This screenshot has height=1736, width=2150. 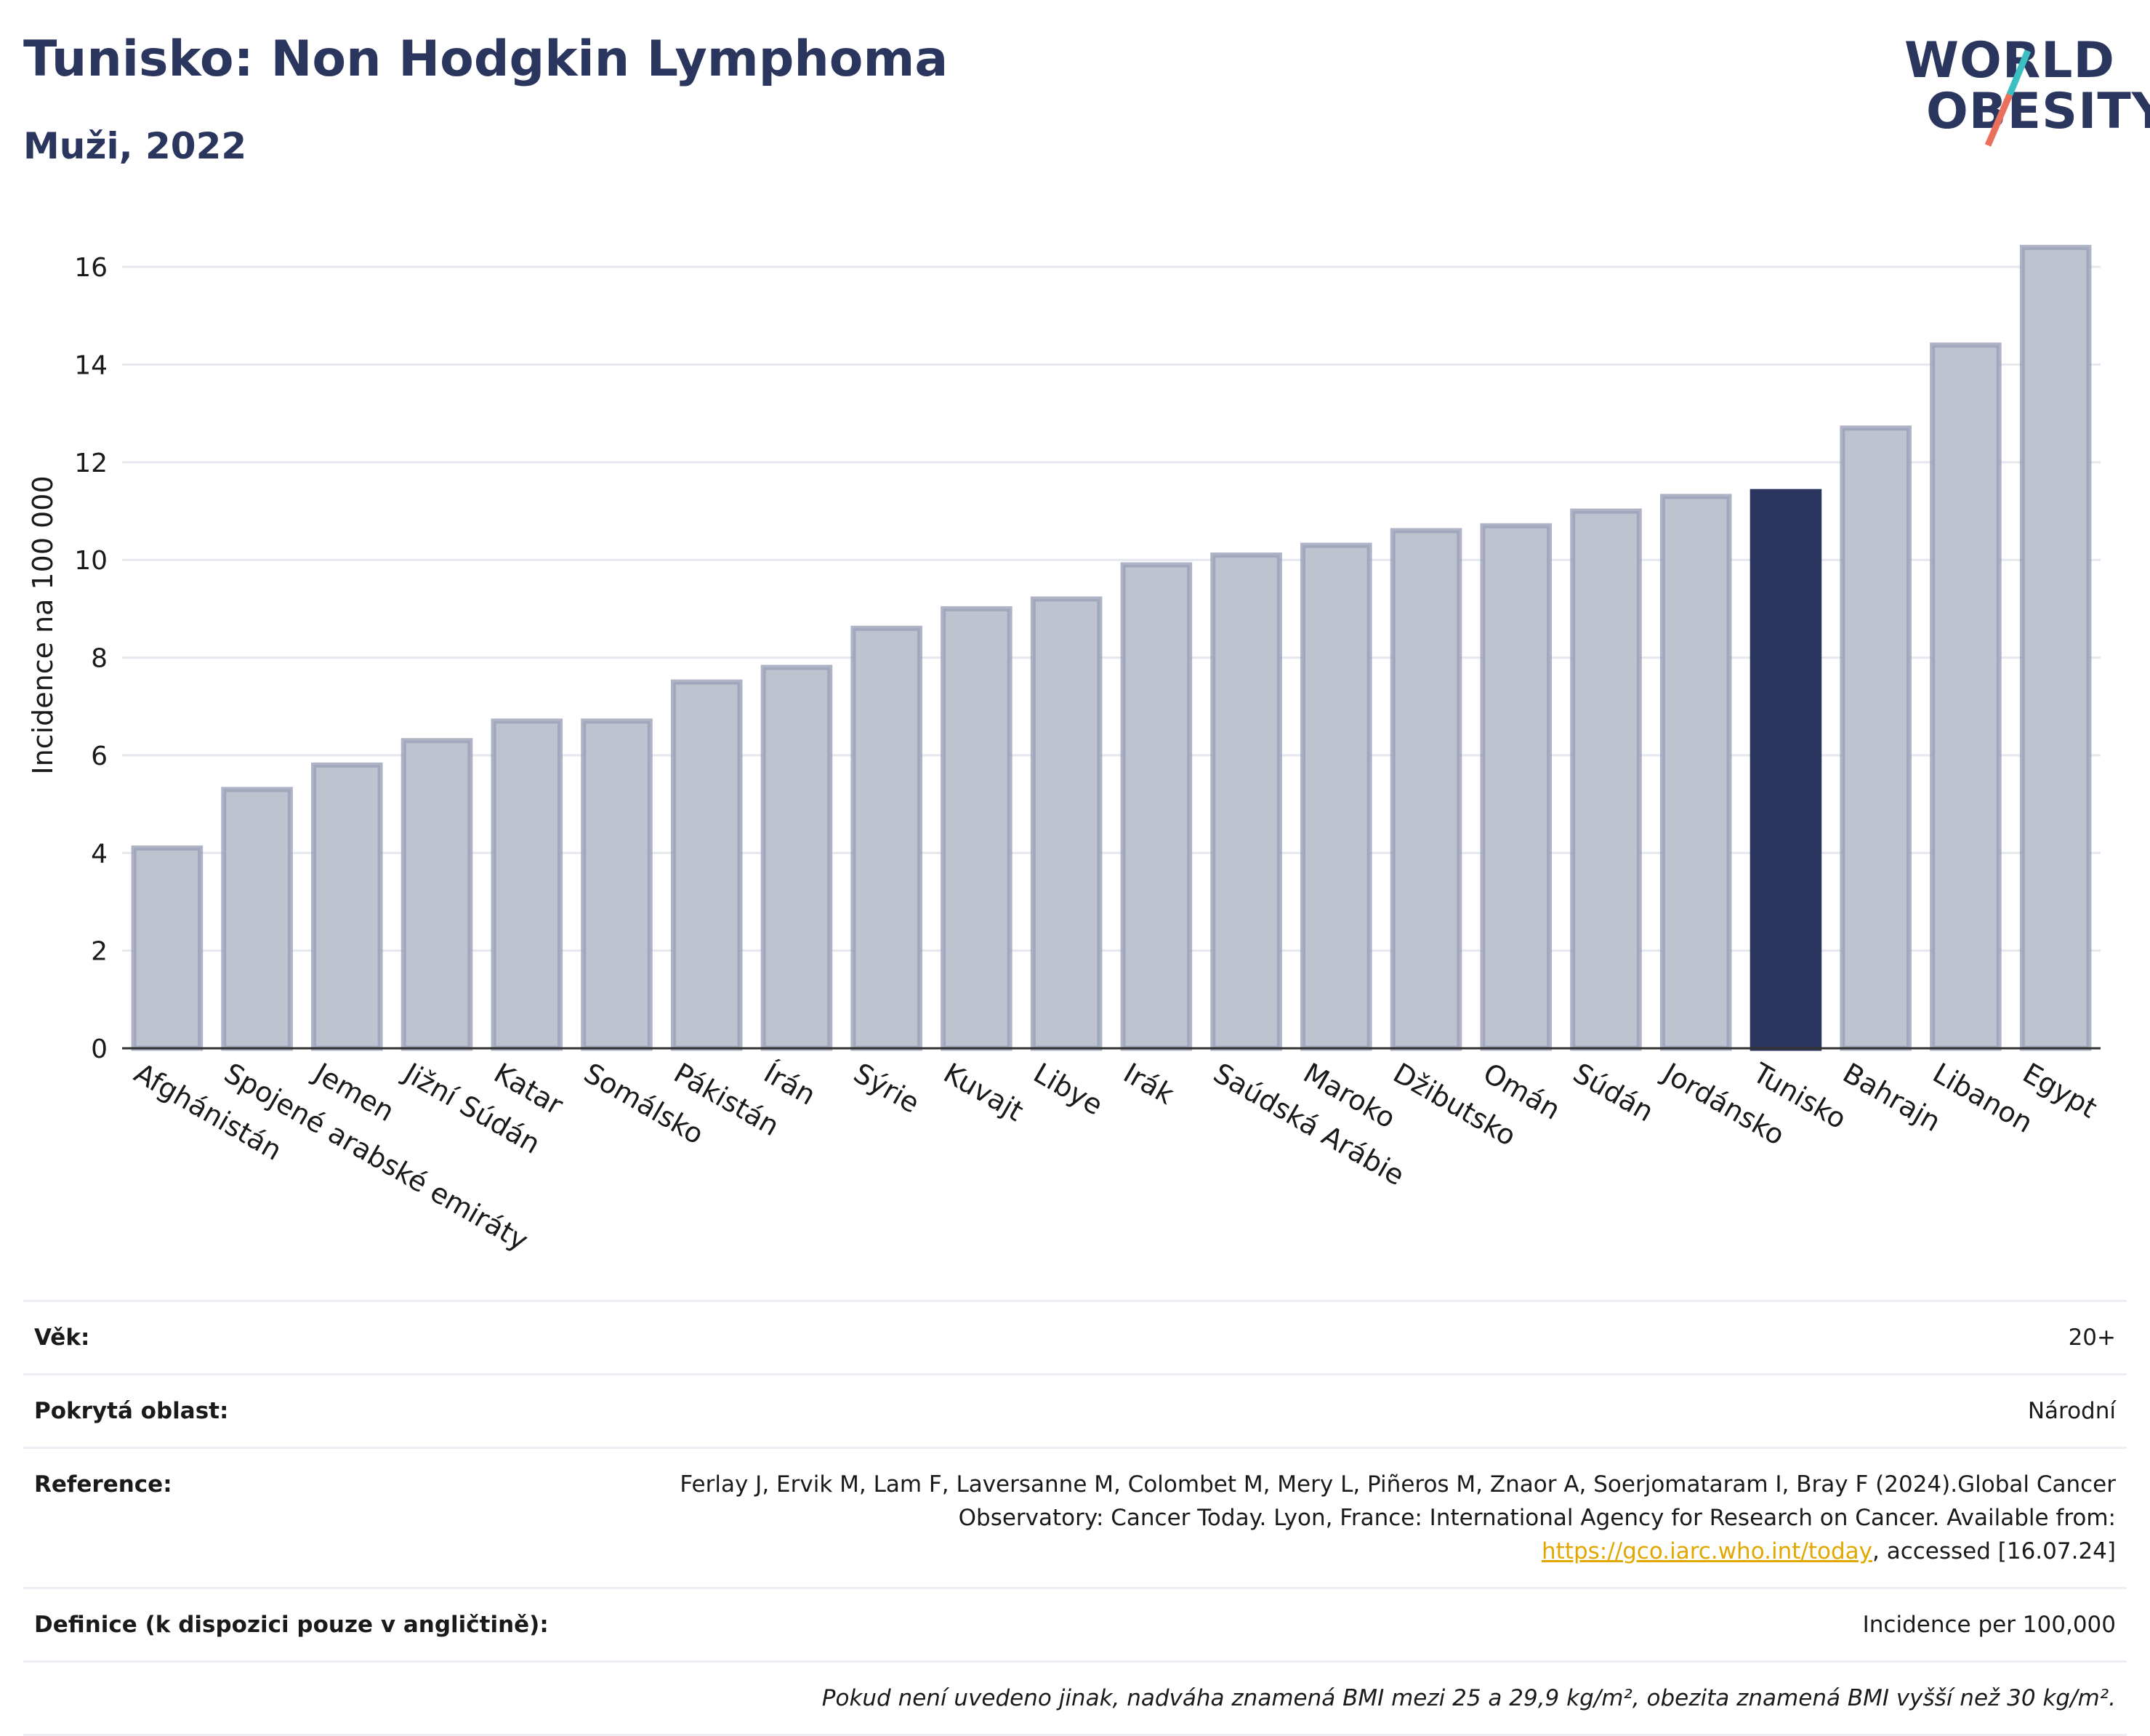 I want to click on y-tick-label: 2, so click(x=99, y=952).